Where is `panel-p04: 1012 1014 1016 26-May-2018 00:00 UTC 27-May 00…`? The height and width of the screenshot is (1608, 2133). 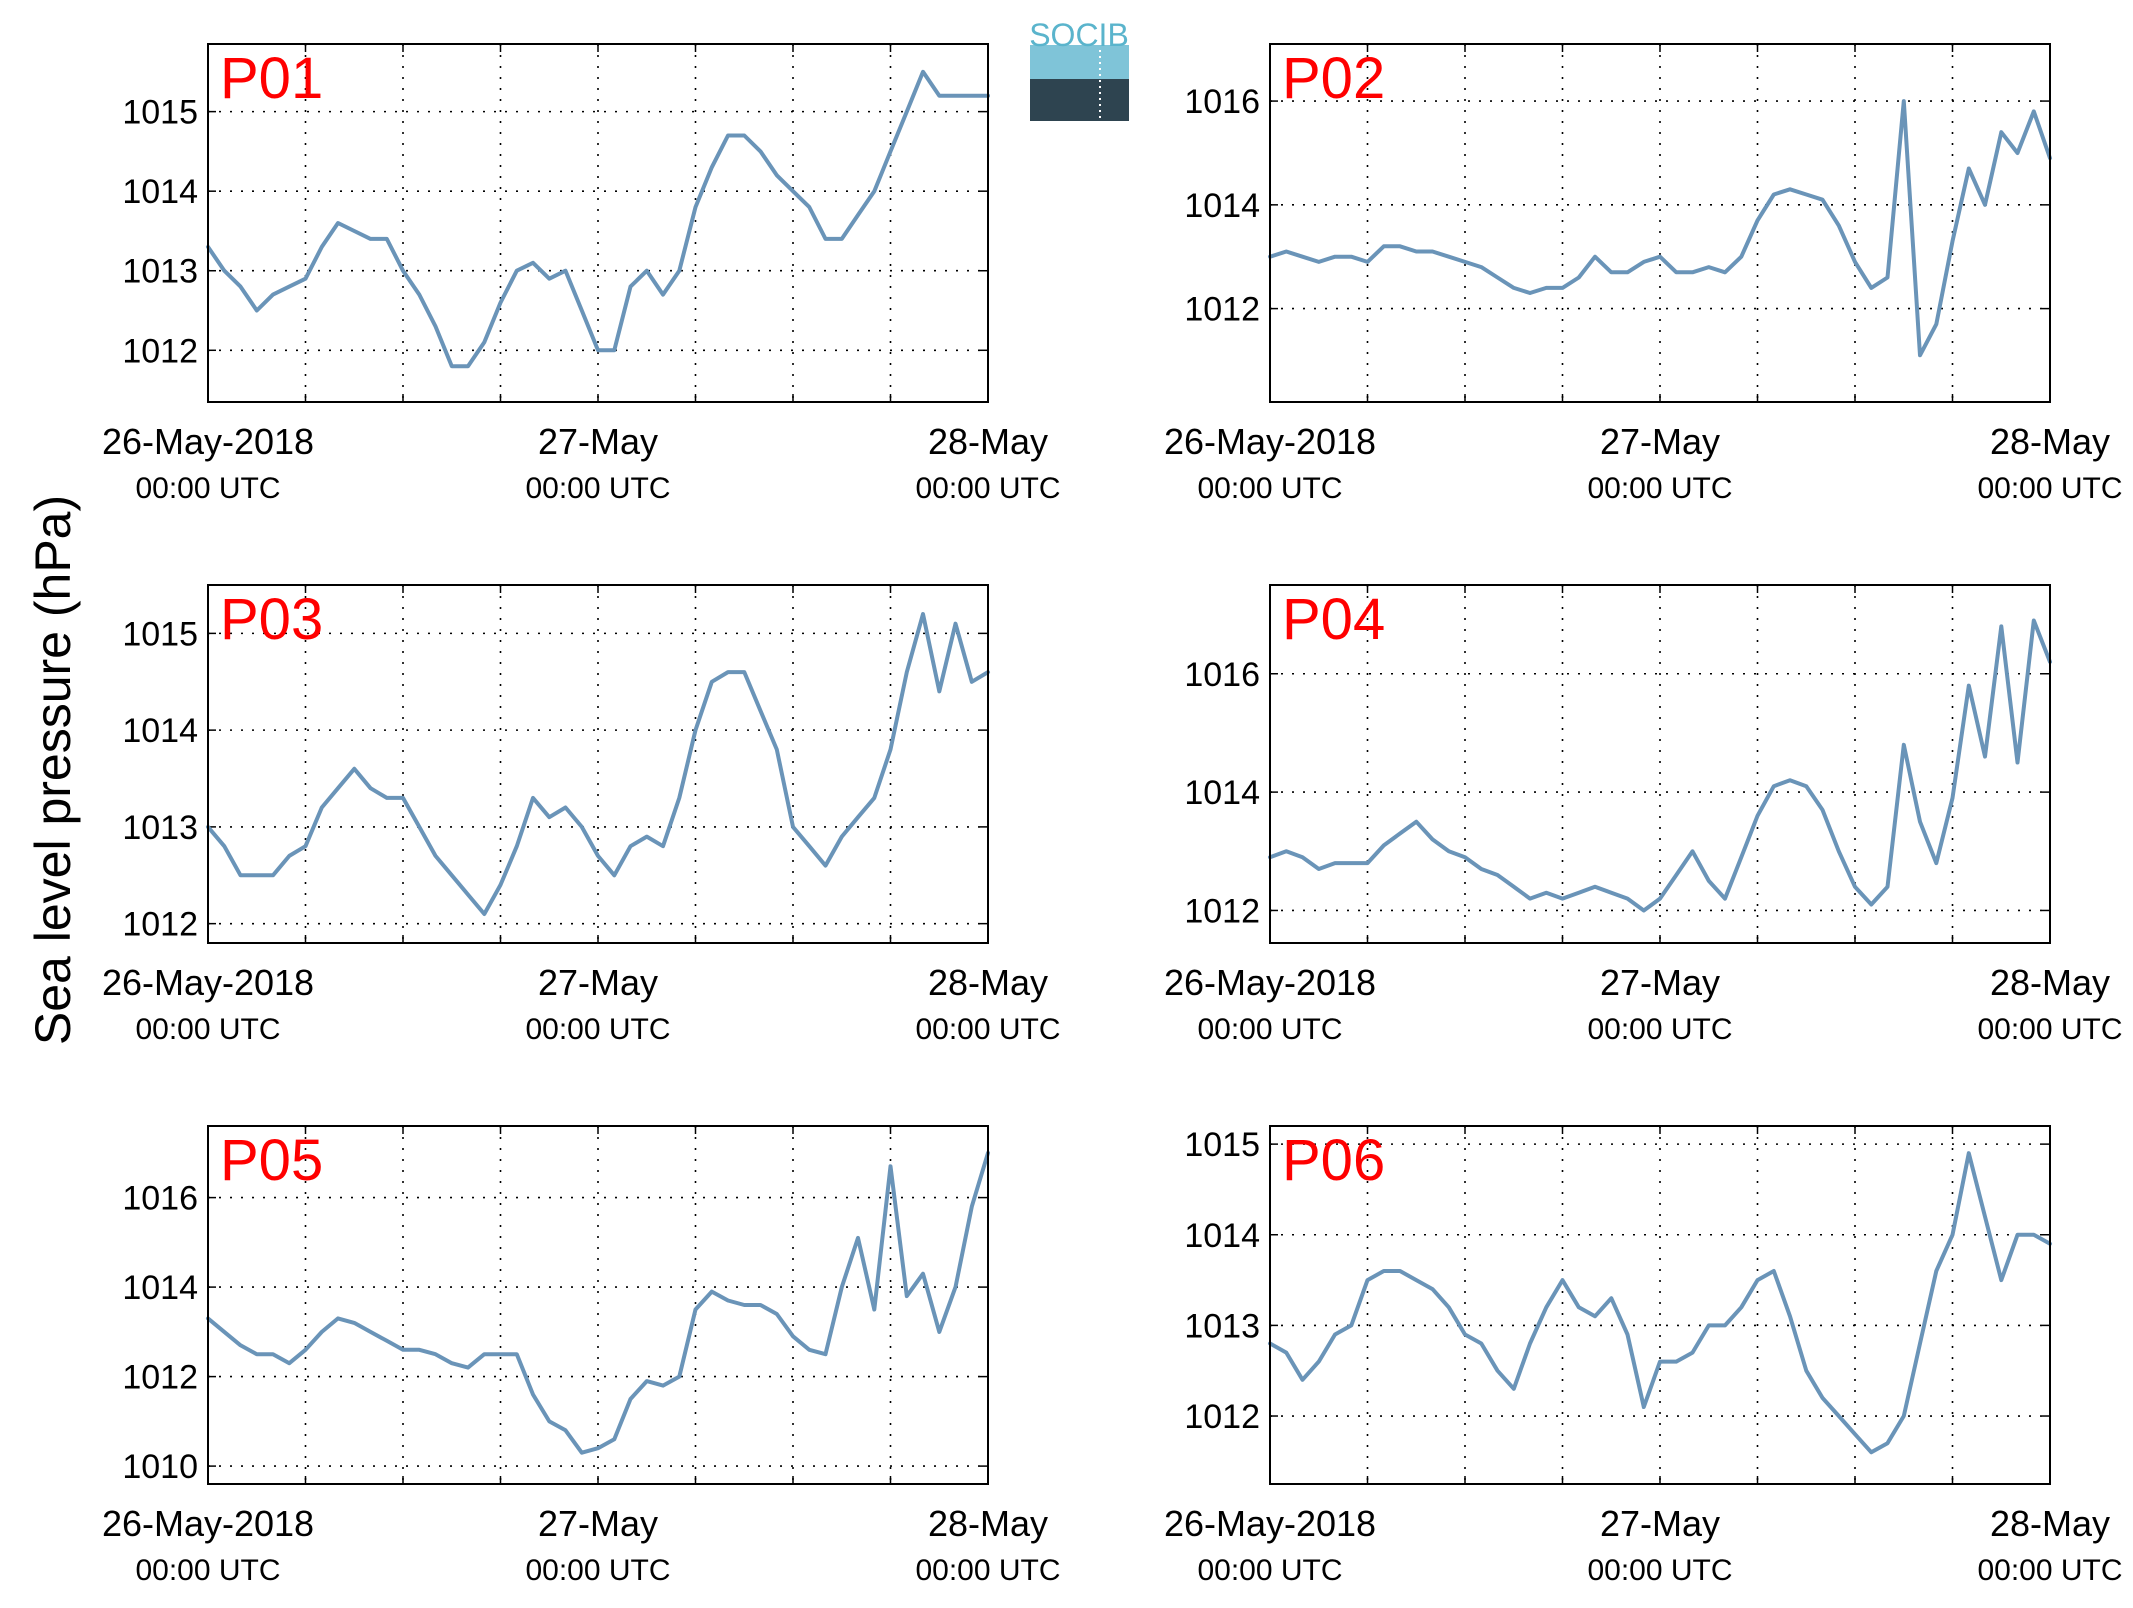
panel-p04: 1012 1014 1016 26-May-2018 00:00 UTC 27-May 00… is located at coordinates (1643, 815).